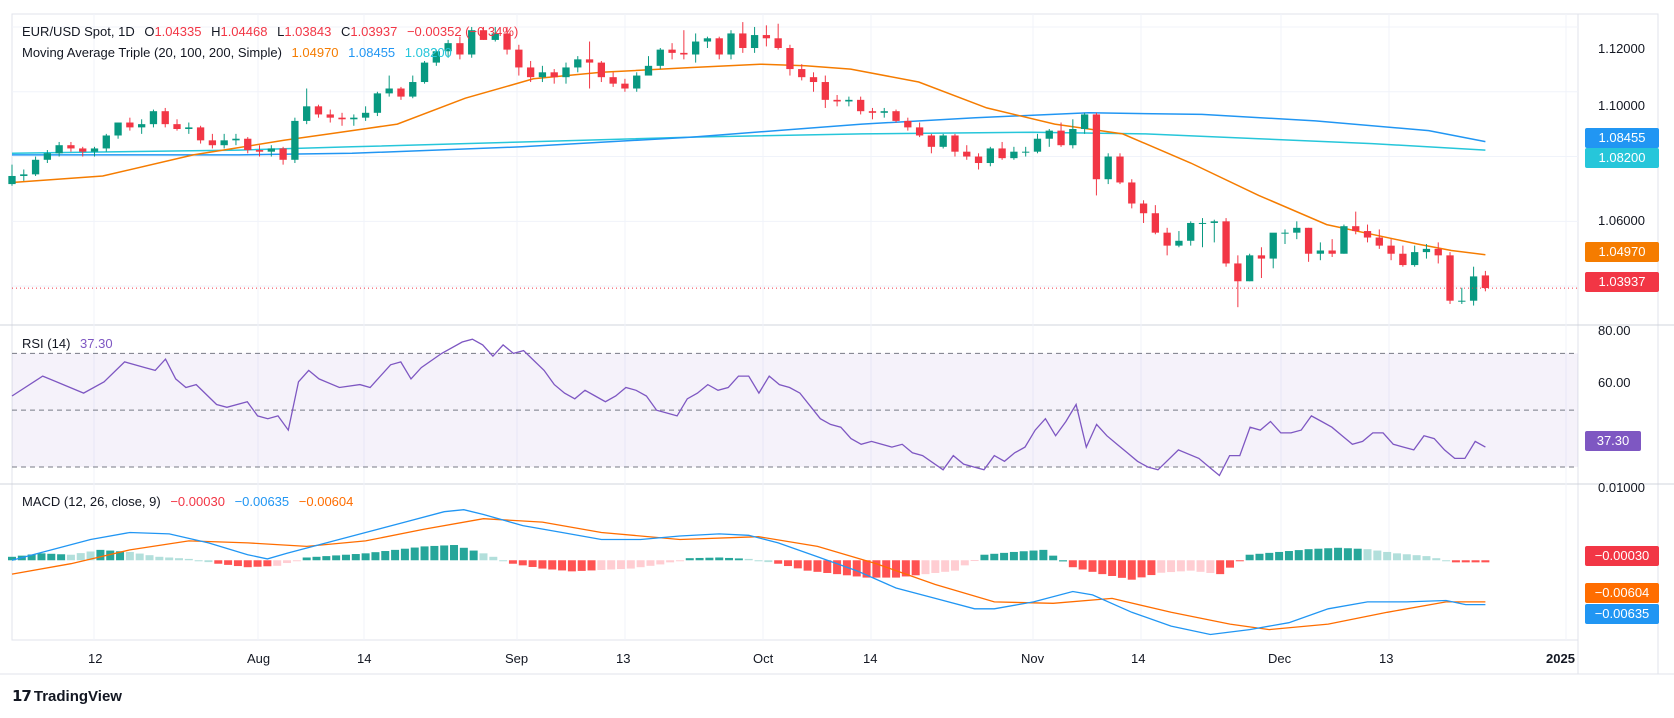 The image size is (1674, 718). What do you see at coordinates (216, 31) in the screenshot?
I see `high-label: H` at bounding box center [216, 31].